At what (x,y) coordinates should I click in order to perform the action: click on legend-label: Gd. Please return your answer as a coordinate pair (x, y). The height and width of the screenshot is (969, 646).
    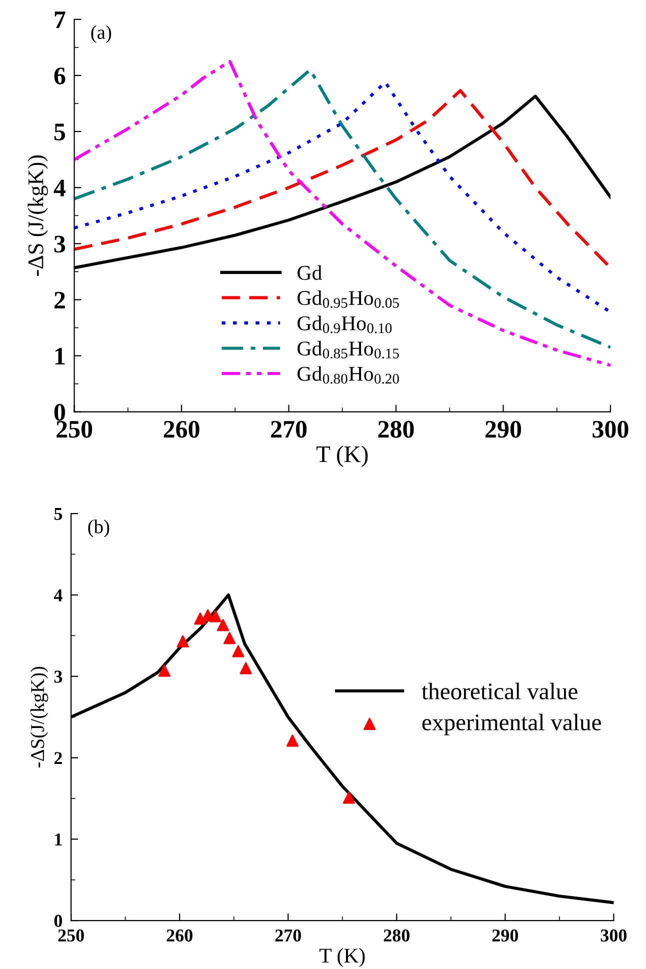
    Looking at the image, I should click on (310, 272).